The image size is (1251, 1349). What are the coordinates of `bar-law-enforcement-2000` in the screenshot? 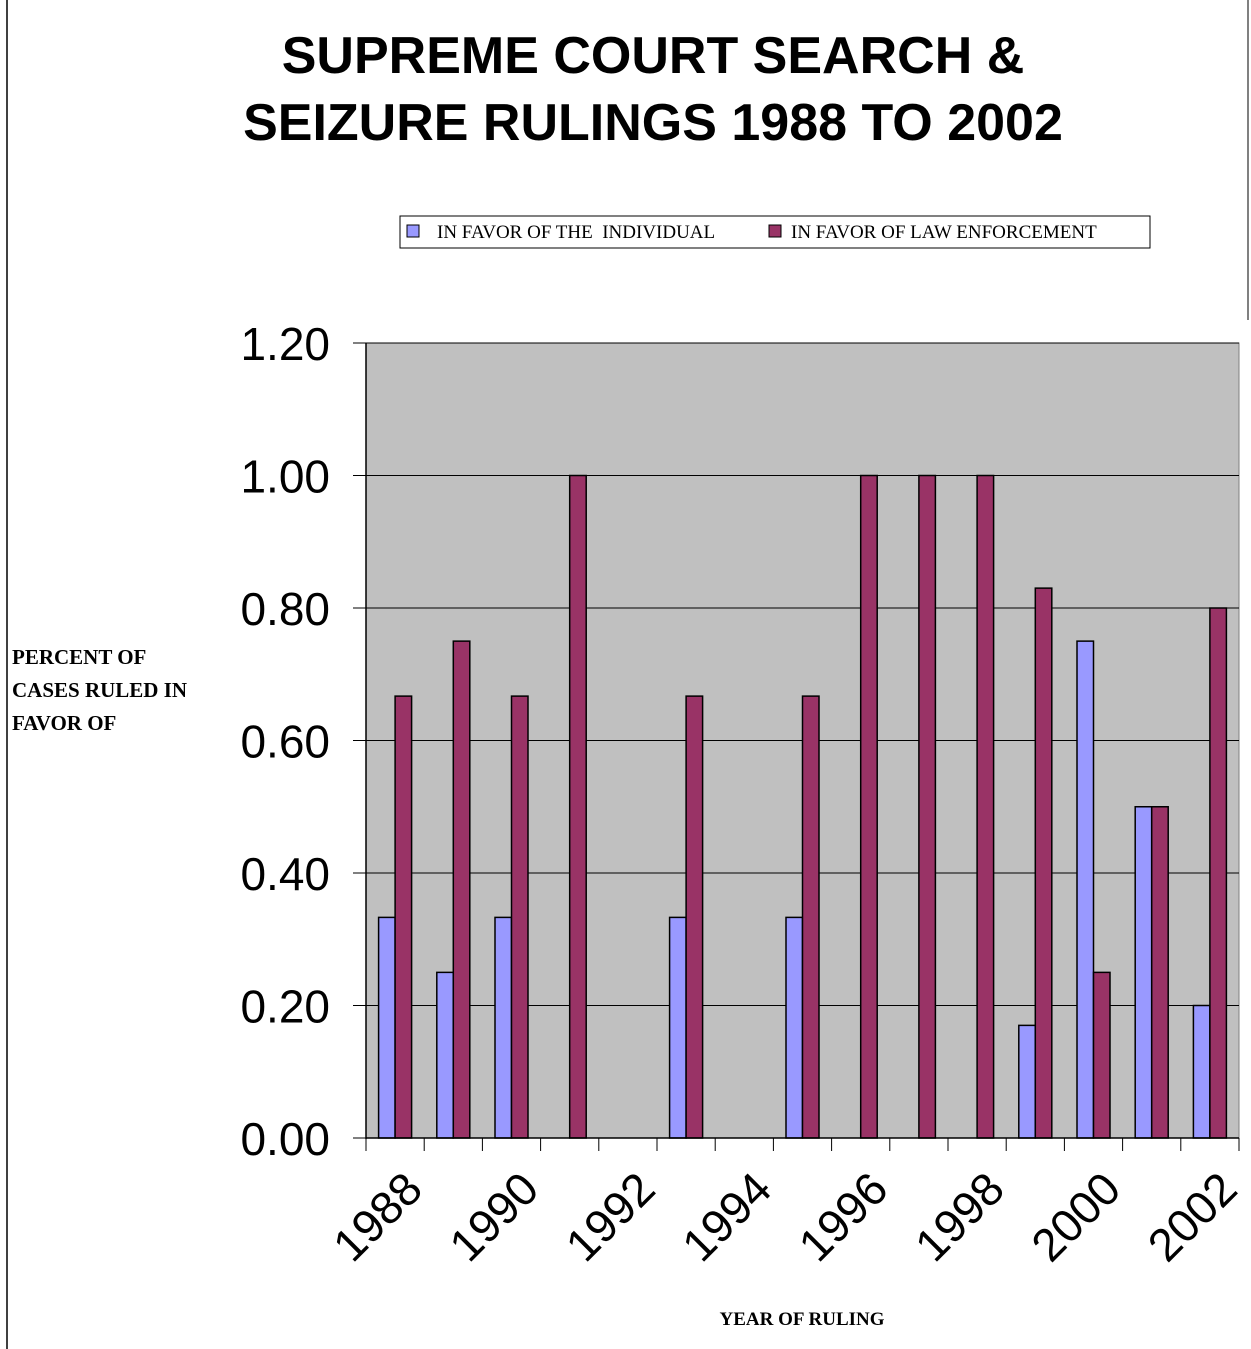 It's located at (1101, 1055).